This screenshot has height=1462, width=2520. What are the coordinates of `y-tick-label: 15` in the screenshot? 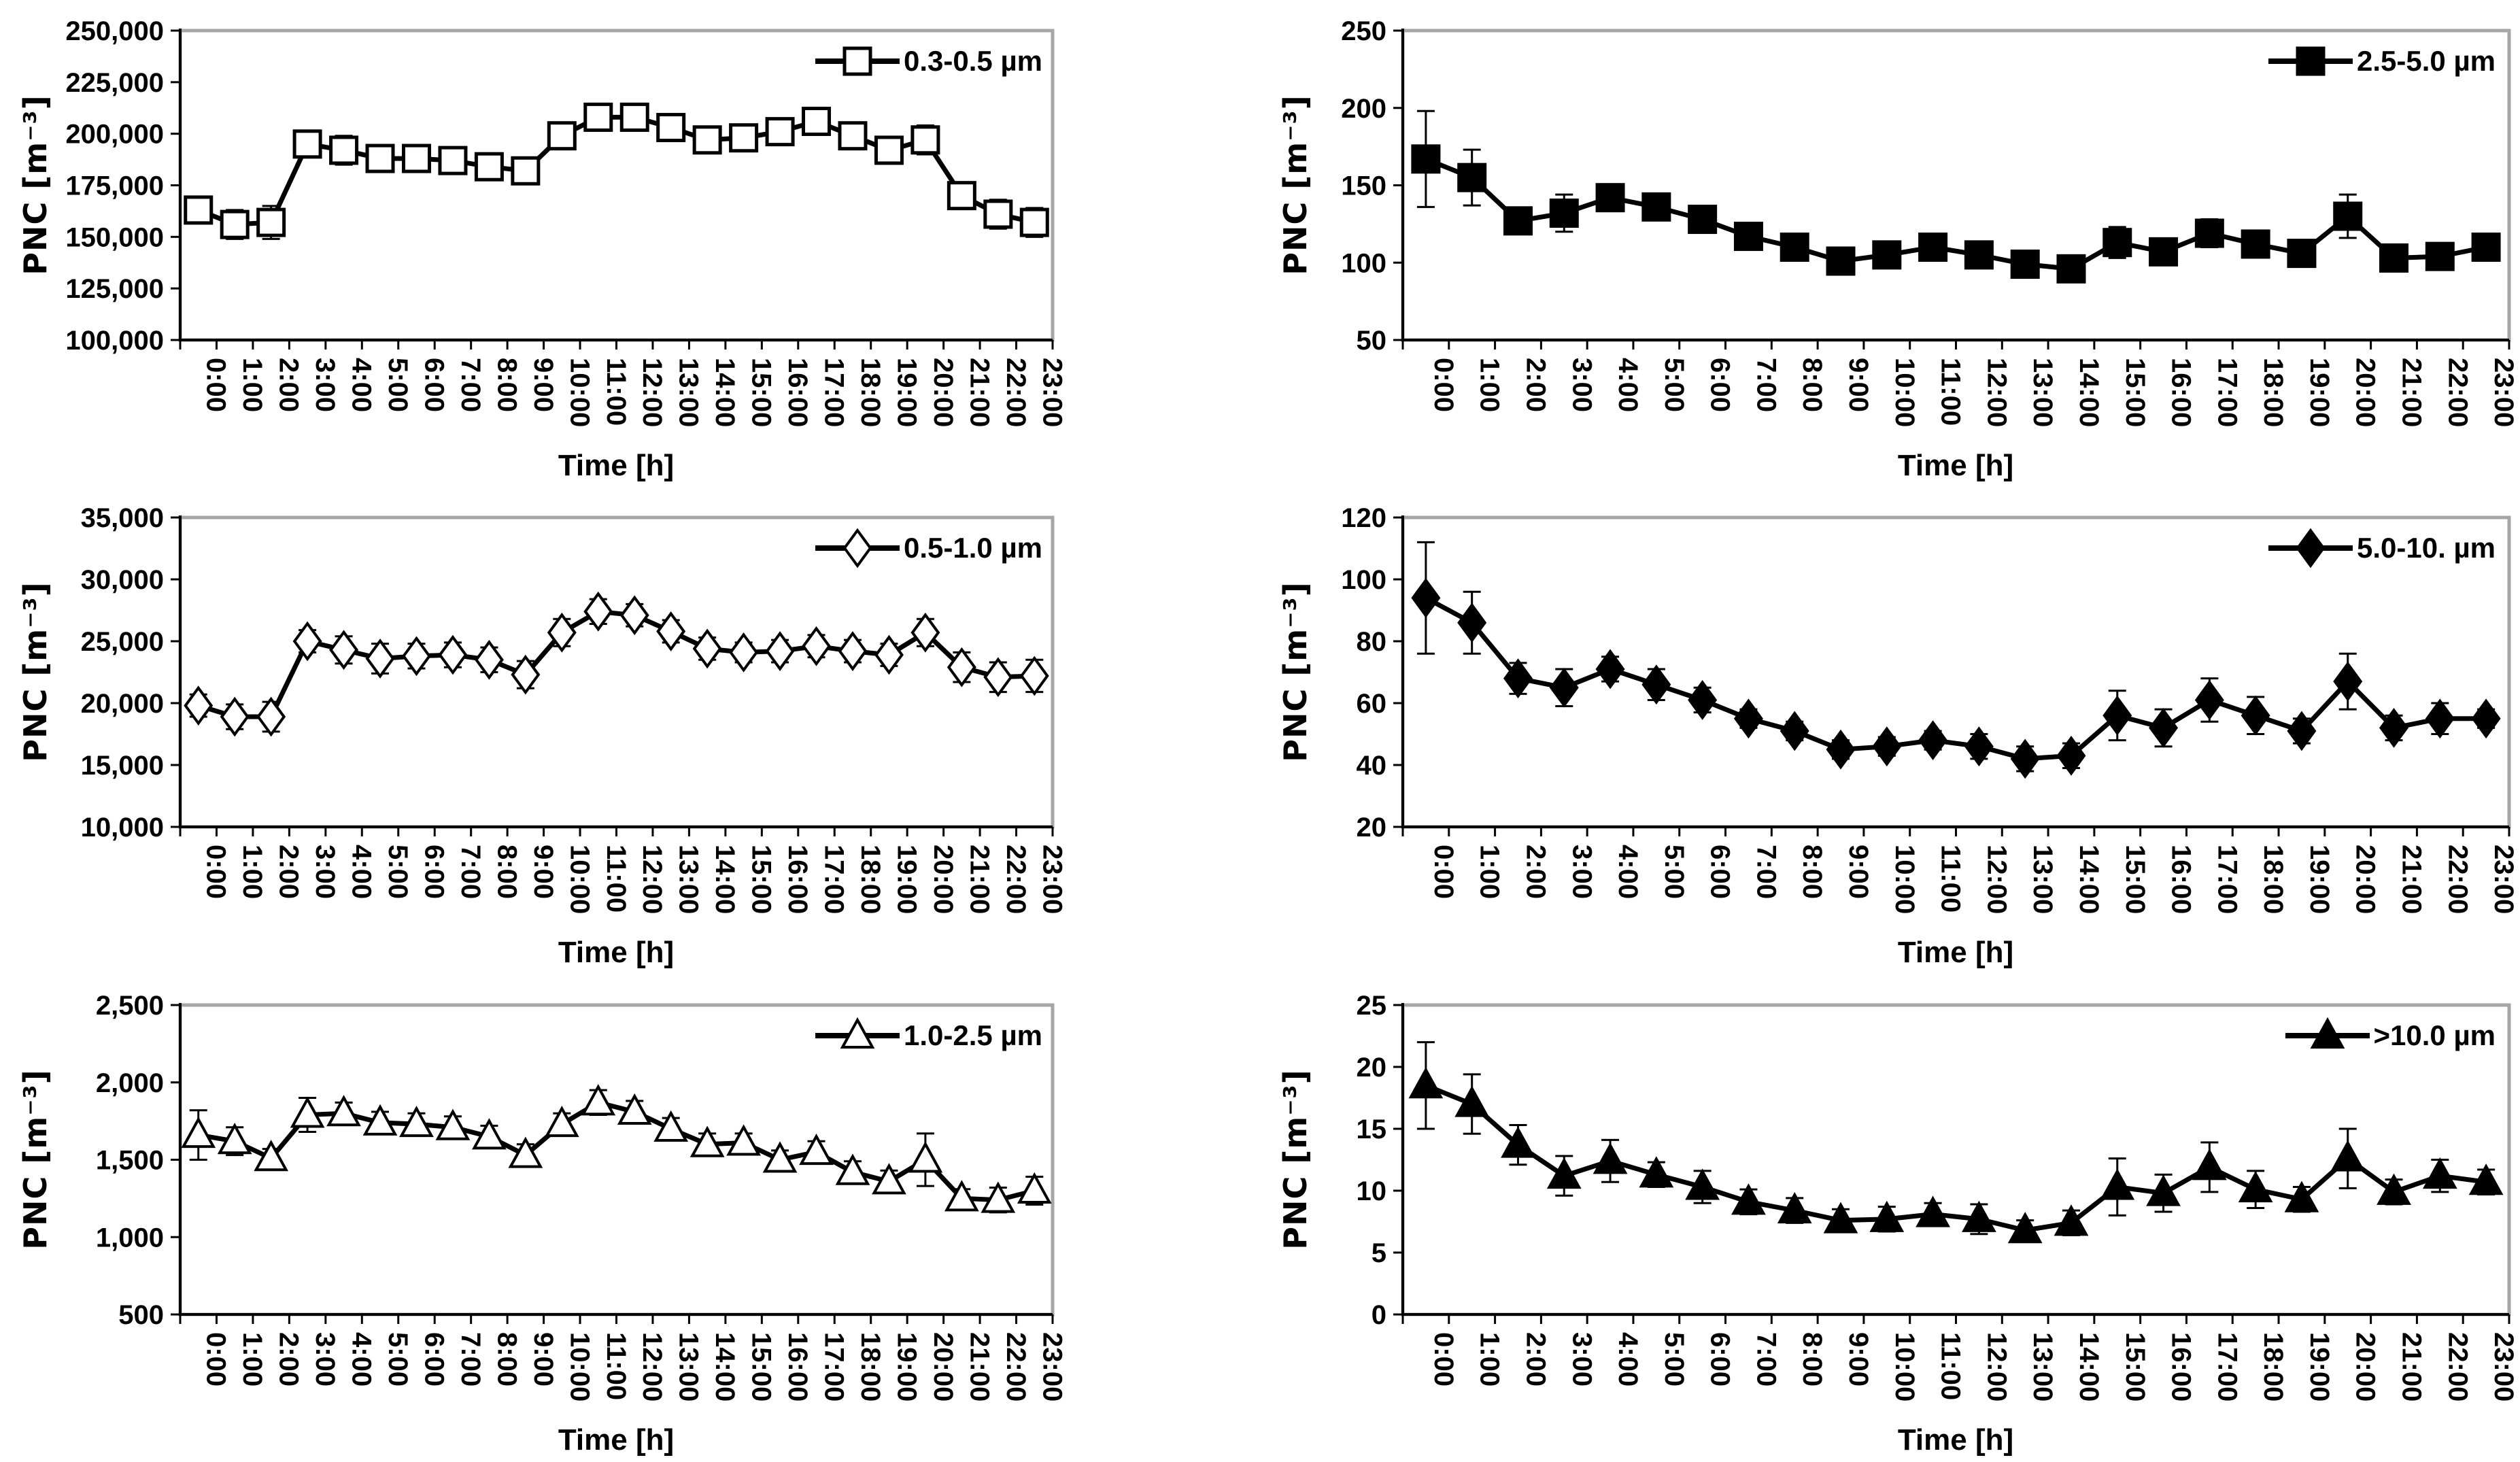 It's located at (1372, 1130).